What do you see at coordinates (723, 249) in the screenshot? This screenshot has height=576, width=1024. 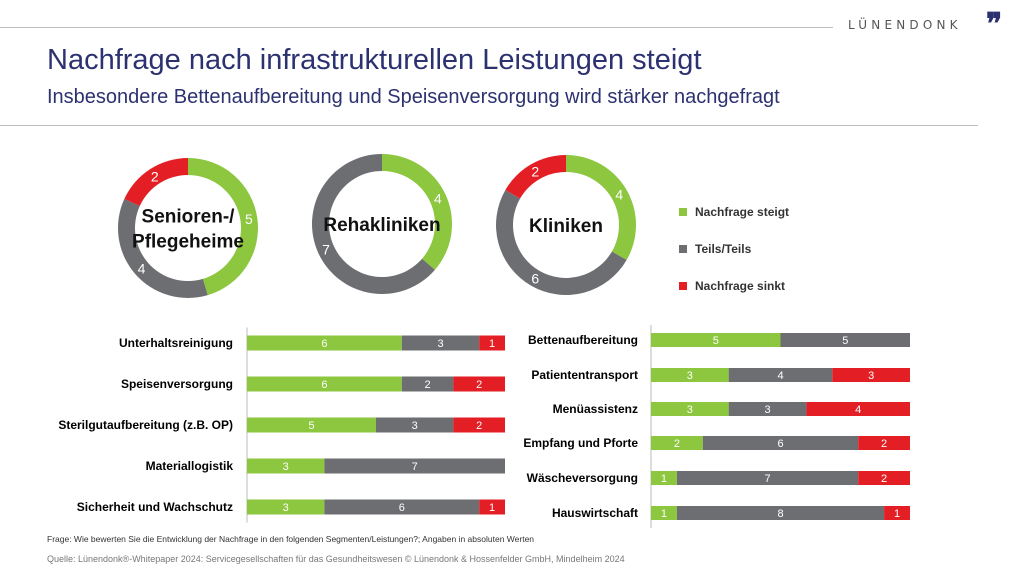 I see `legend-label: Teils/Teils` at bounding box center [723, 249].